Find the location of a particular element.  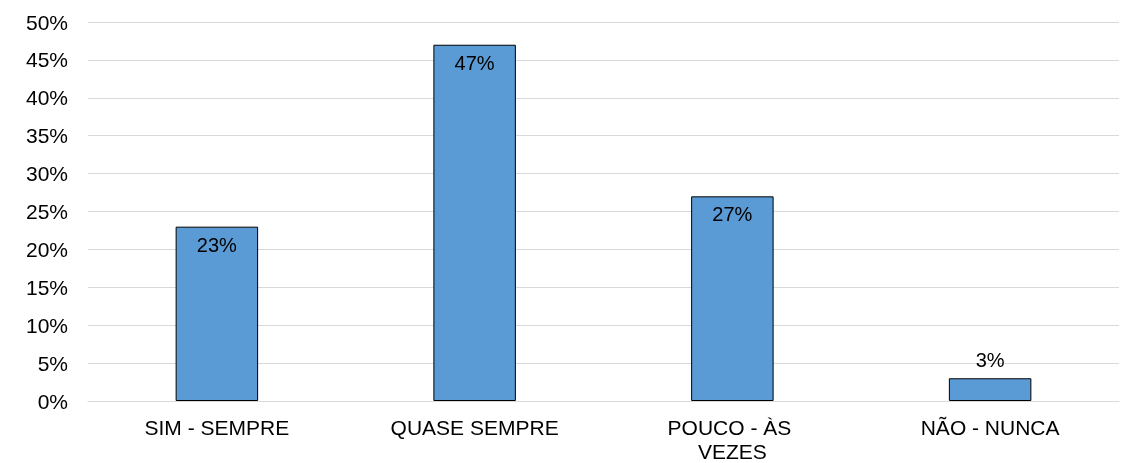

x-tick-label: SIM - SEMPRE is located at coordinates (217, 427).